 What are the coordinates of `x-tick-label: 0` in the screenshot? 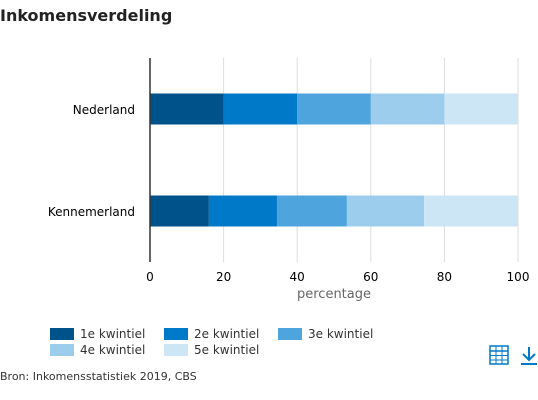 It's located at (150, 277).